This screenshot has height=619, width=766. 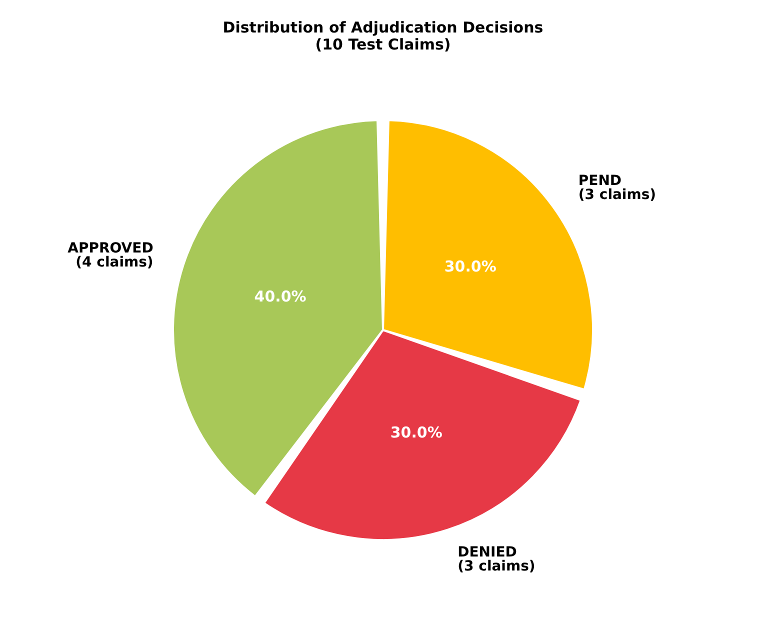 I want to click on slice-label: APPROVED (4 claims), so click(x=111, y=255).